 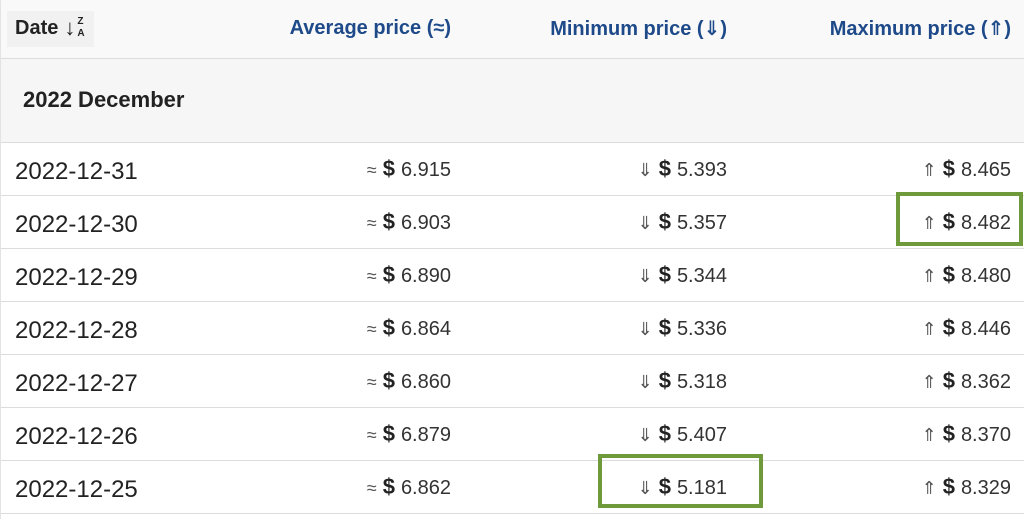 I want to click on date-cell: 2022-12-30, so click(x=135, y=222).